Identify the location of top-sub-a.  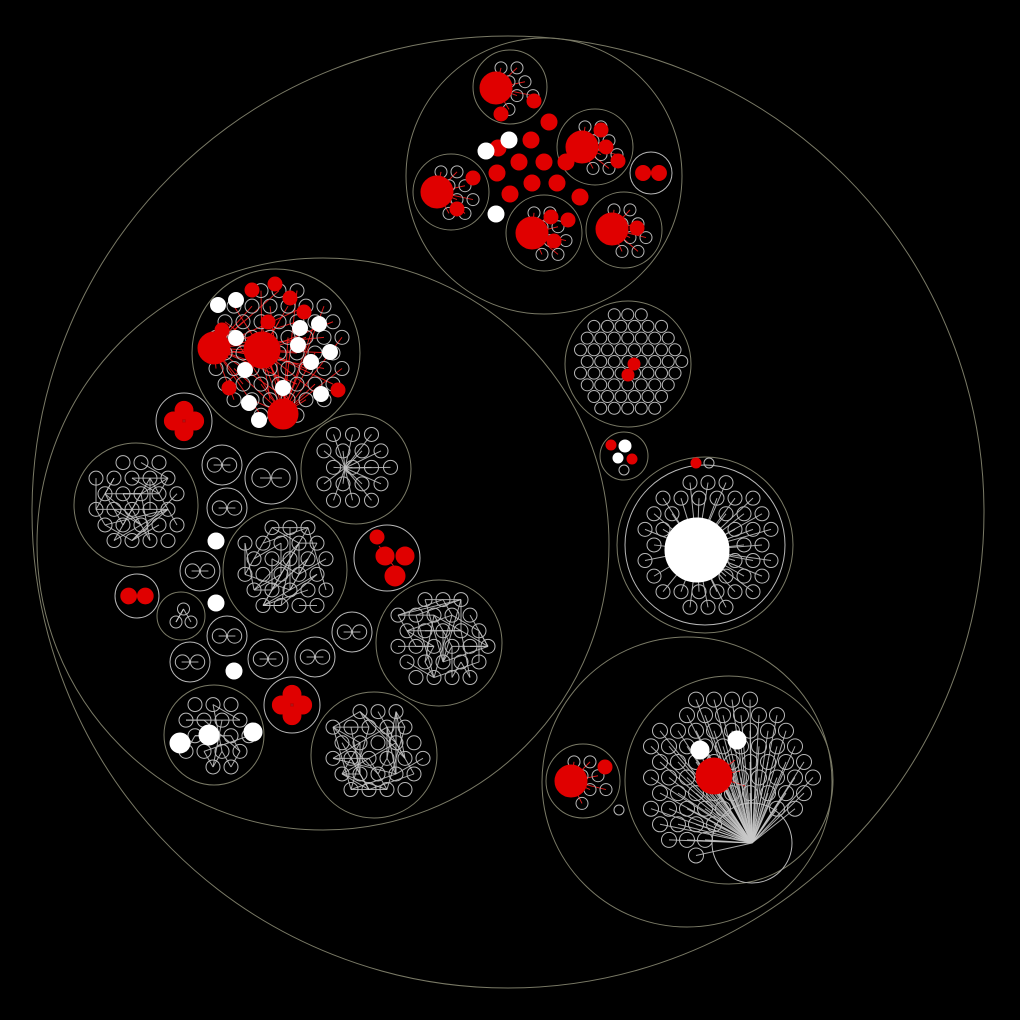
(510, 87).